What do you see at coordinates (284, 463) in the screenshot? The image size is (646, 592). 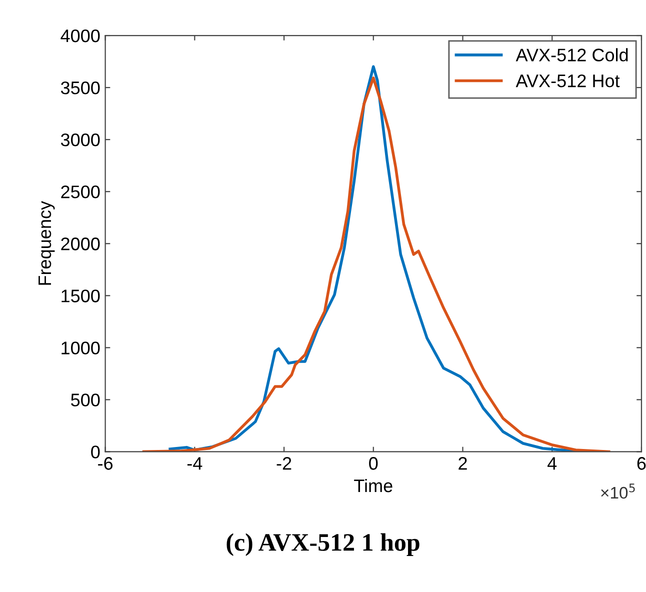 I see `x-tick-label: -2` at bounding box center [284, 463].